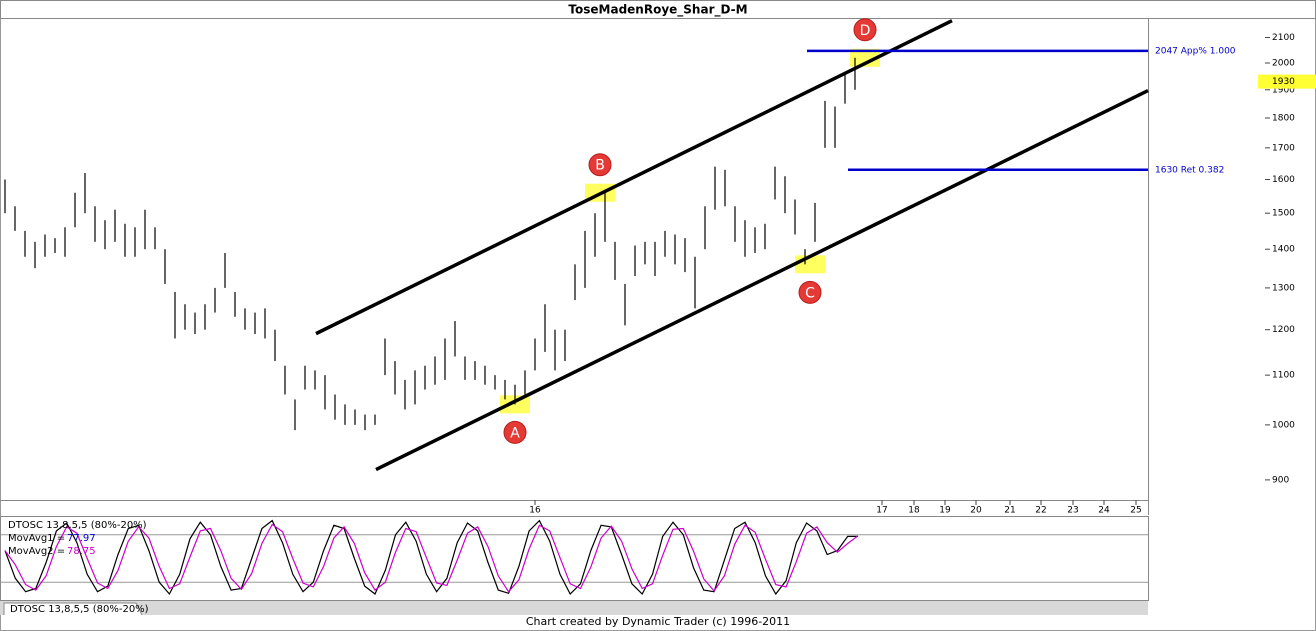  What do you see at coordinates (1283, 425) in the screenshot?
I see `y-tick-label: 1000` at bounding box center [1283, 425].